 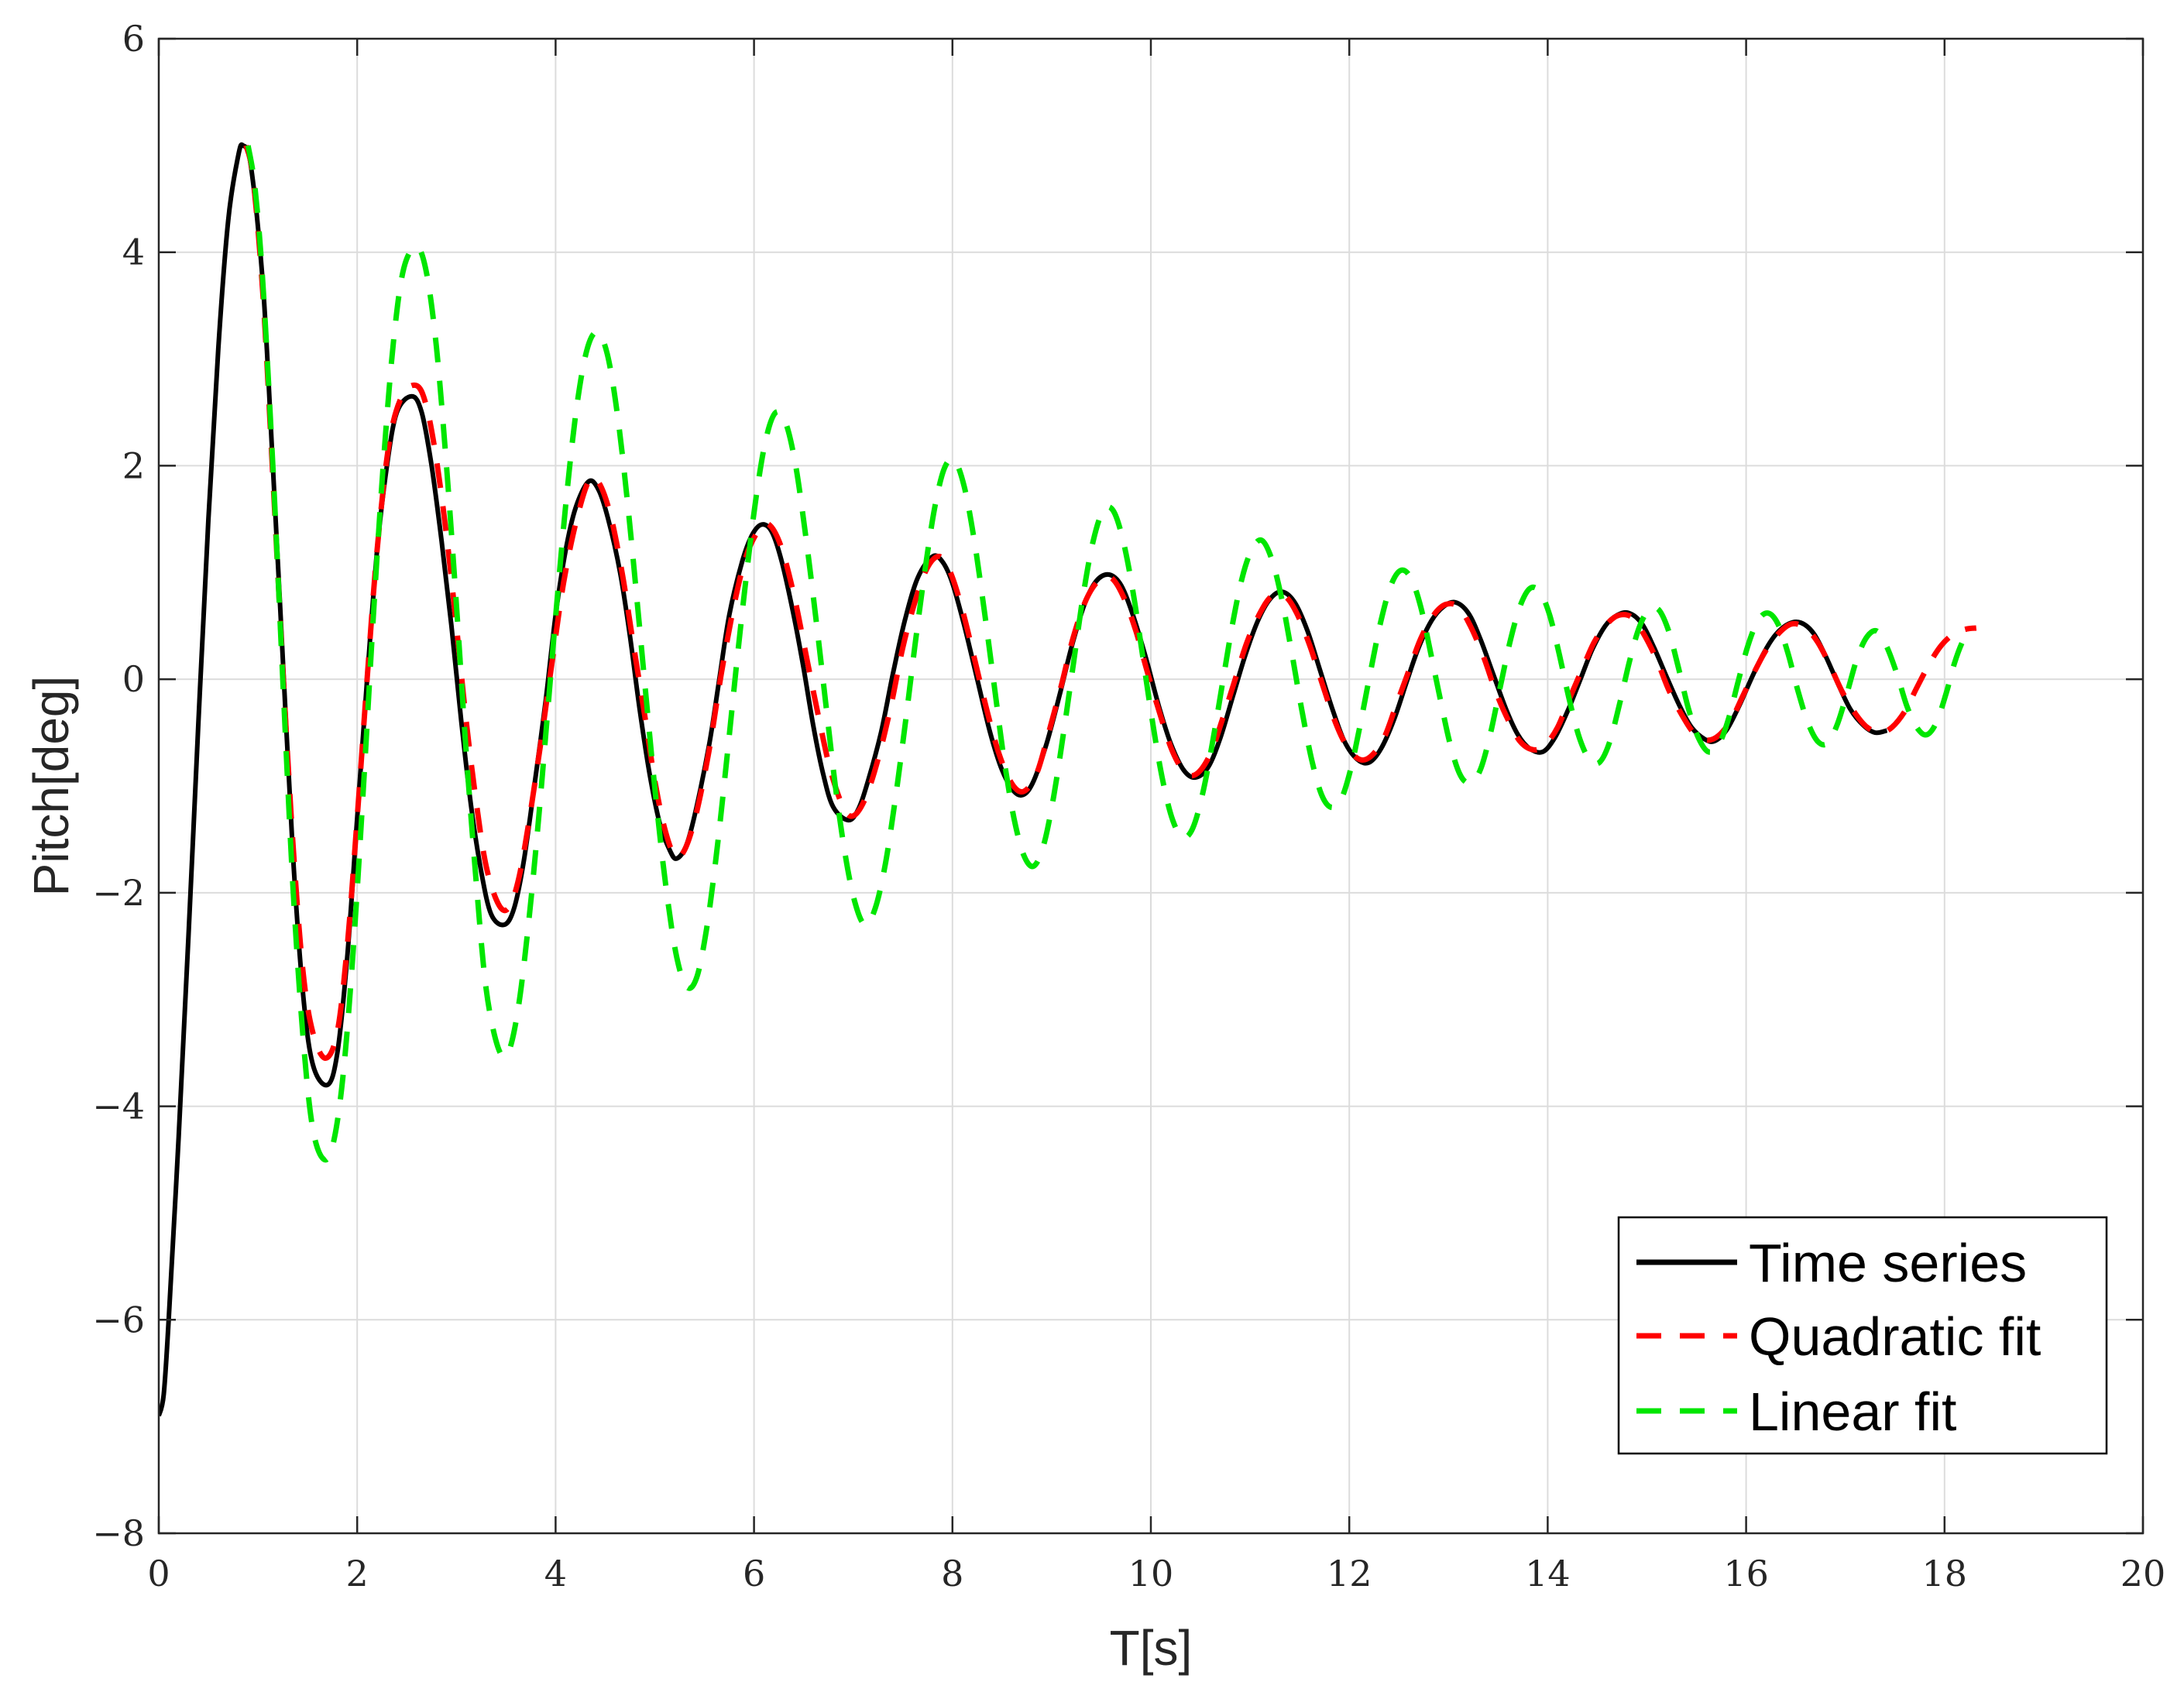 I want to click on x-tick-label: 12, so click(x=1350, y=1573).